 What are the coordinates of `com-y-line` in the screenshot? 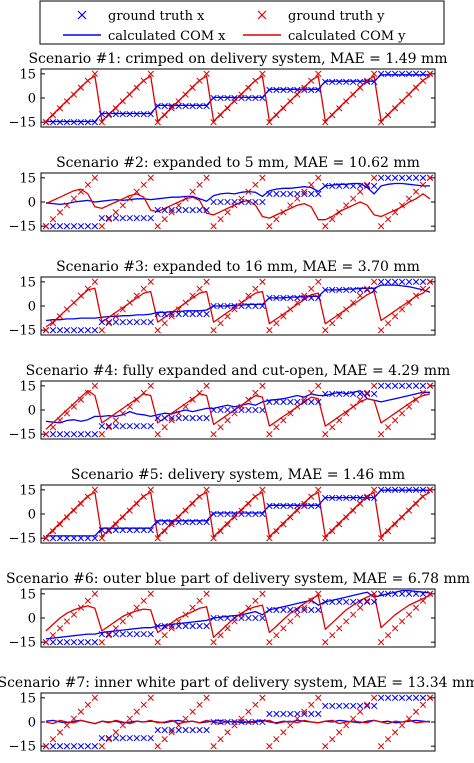 It's located at (238, 307).